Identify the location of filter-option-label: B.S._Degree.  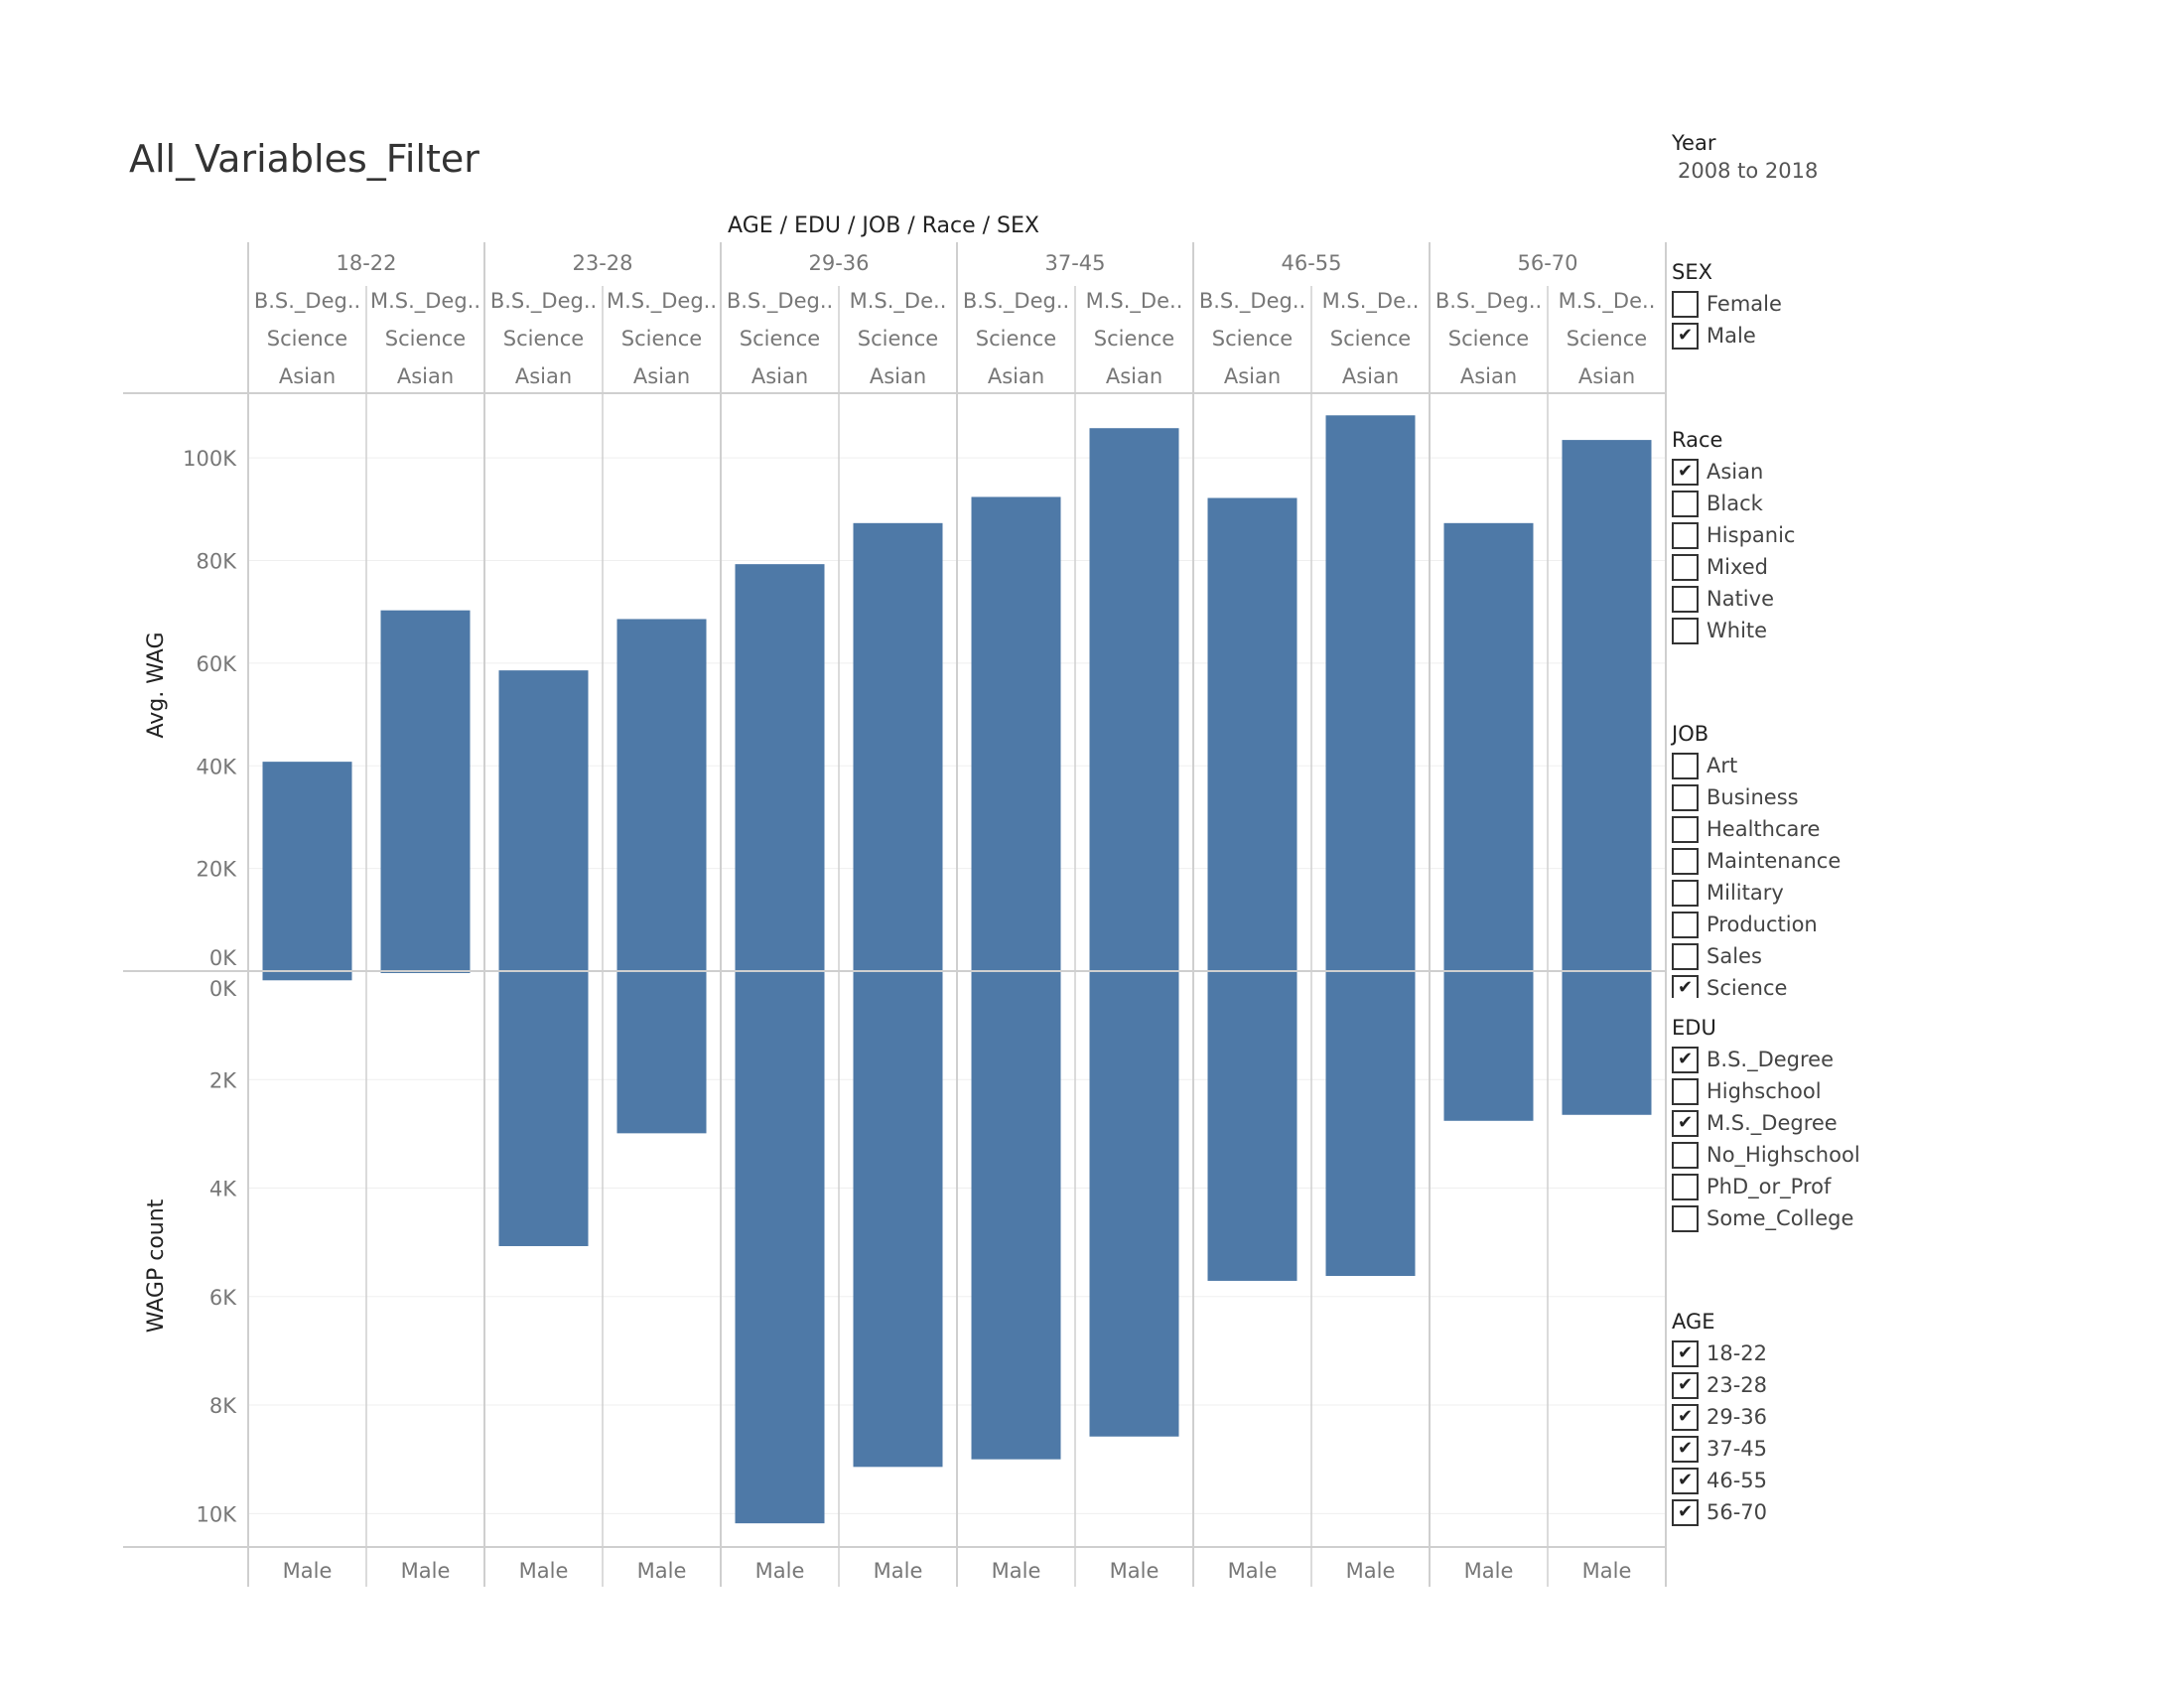
(1770, 1059).